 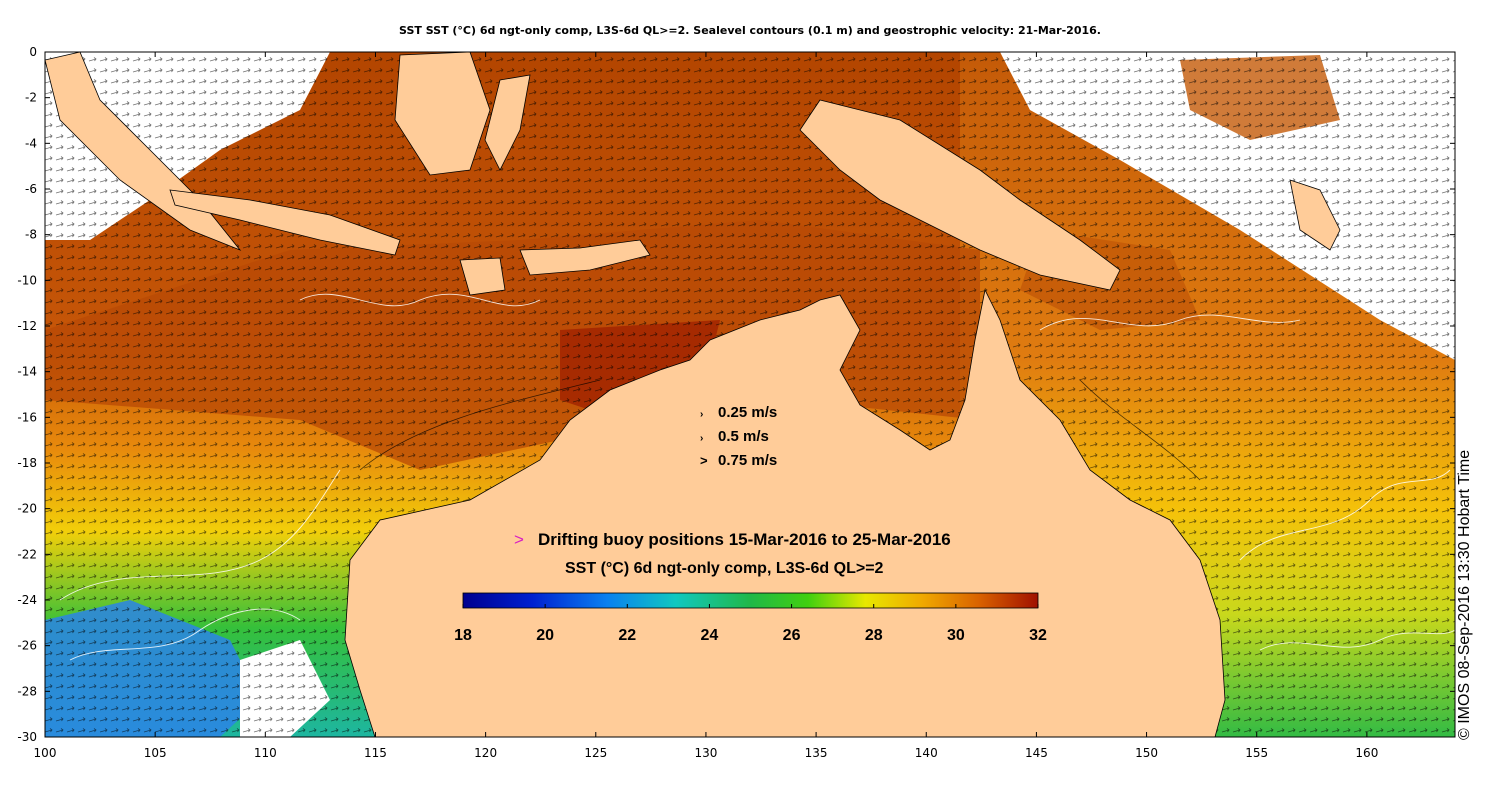 I want to click on y-tick-label: -30, so click(x=27, y=737).